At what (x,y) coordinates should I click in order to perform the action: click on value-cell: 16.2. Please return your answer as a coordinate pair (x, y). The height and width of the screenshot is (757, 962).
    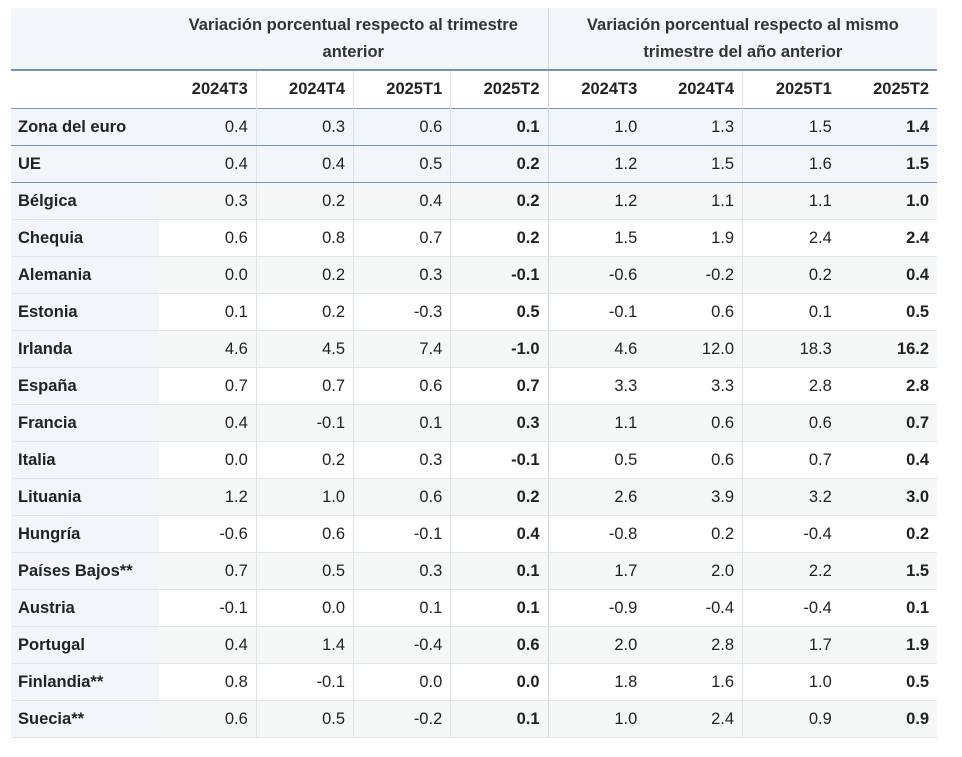
    Looking at the image, I should click on (888, 349).